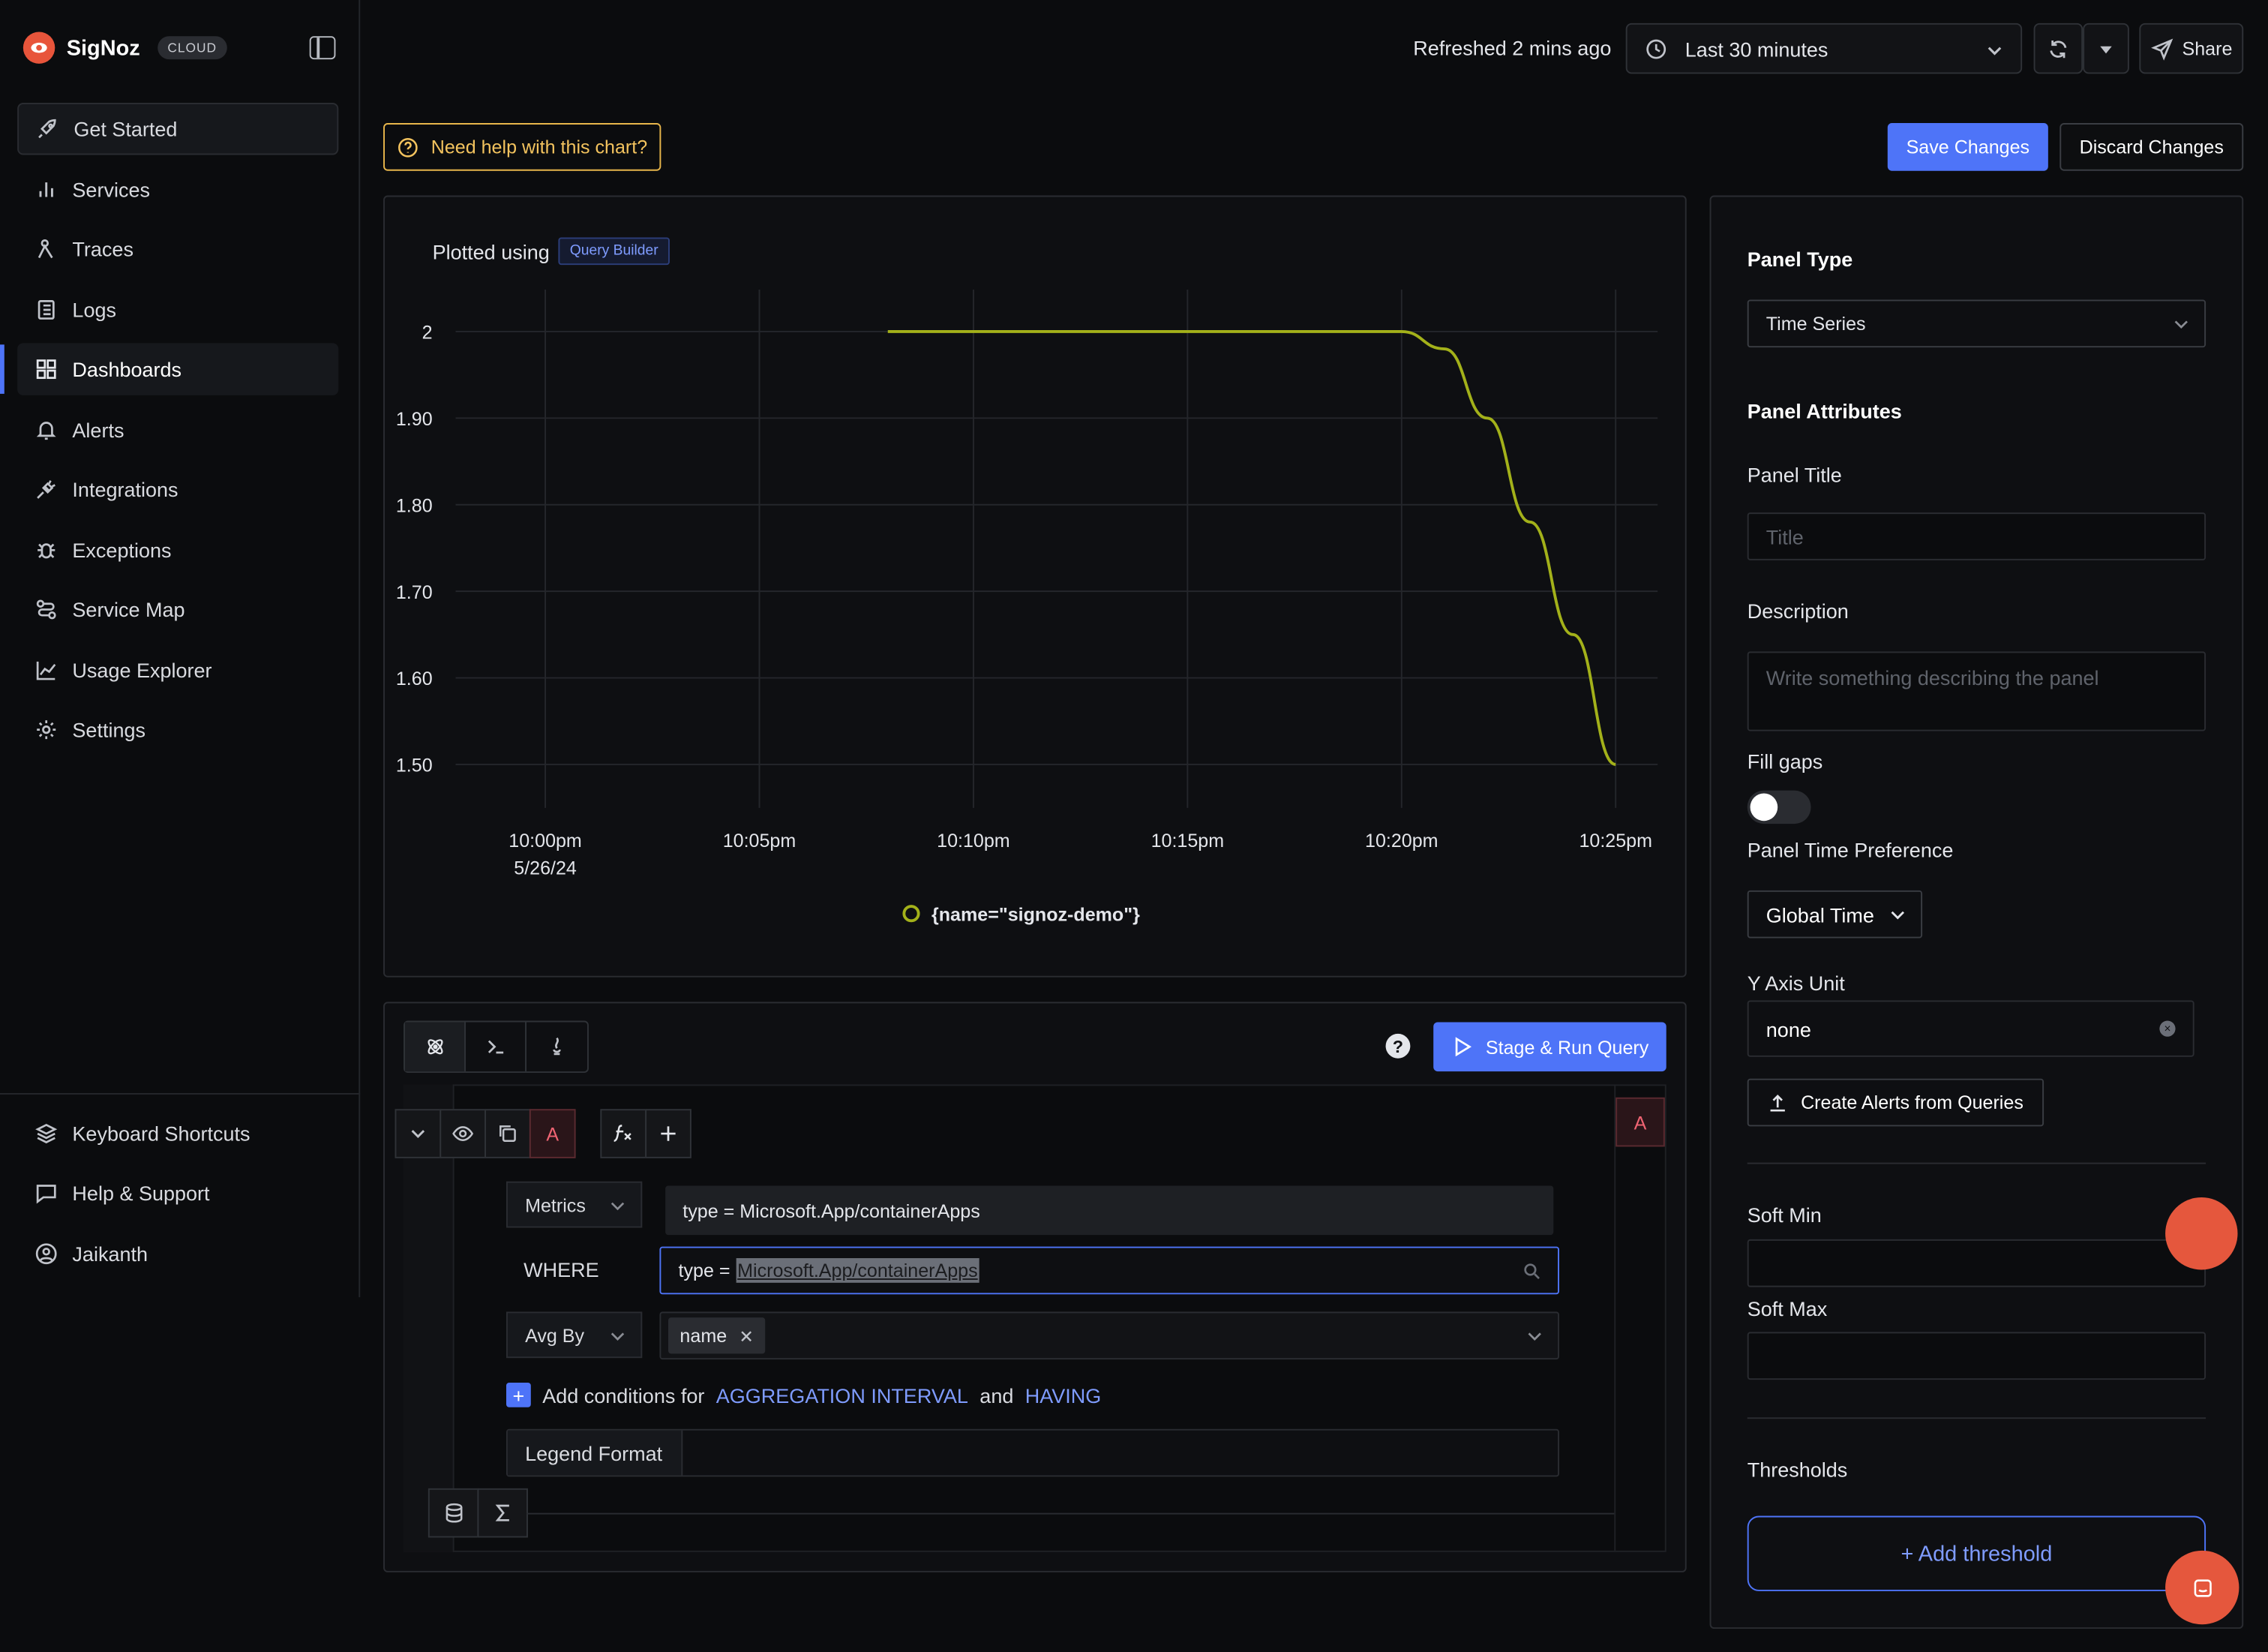 This screenshot has width=2268, height=1652. I want to click on data-source-value: Metrics, so click(555, 1205).